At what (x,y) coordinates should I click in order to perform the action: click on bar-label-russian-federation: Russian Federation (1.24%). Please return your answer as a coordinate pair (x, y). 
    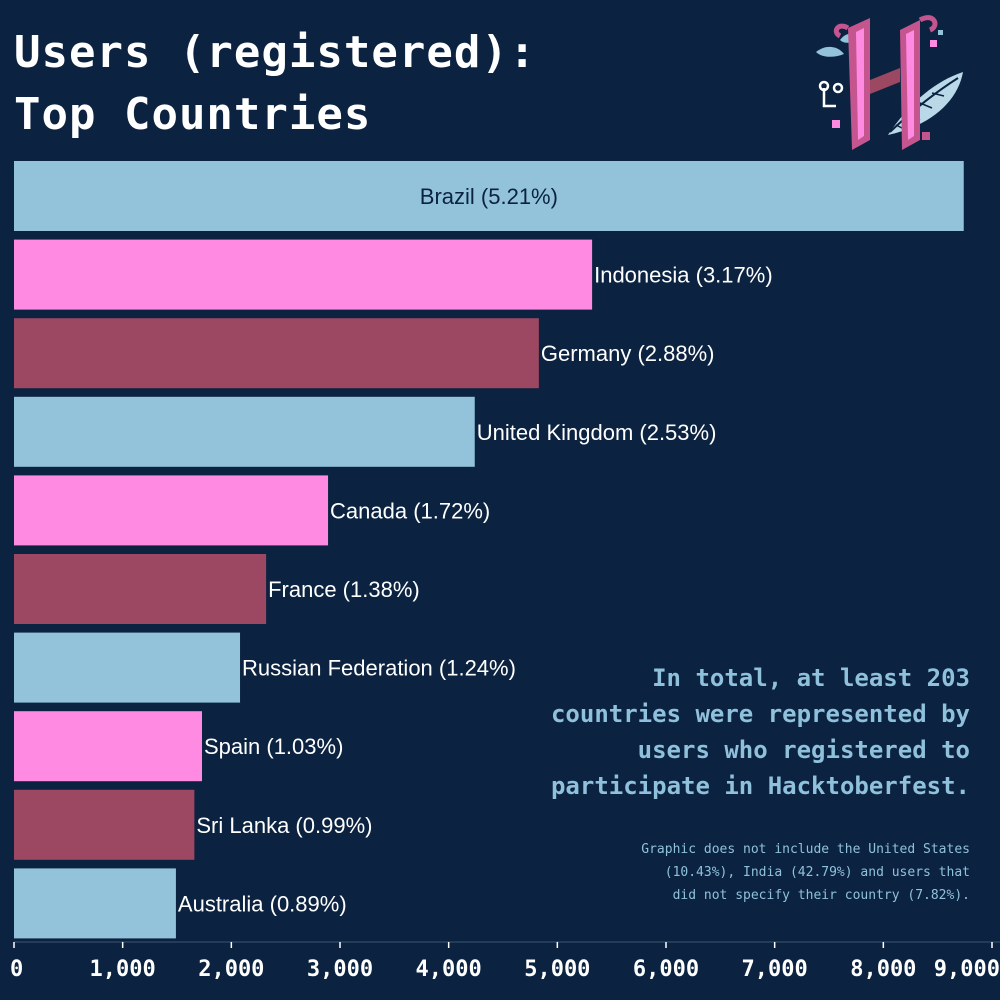
    Looking at the image, I should click on (379, 668).